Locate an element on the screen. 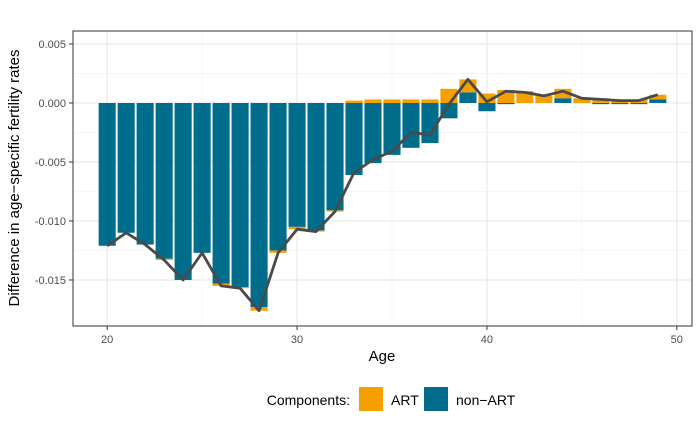 The width and height of the screenshot is (700, 428). legend-title: Components: is located at coordinates (308, 400).